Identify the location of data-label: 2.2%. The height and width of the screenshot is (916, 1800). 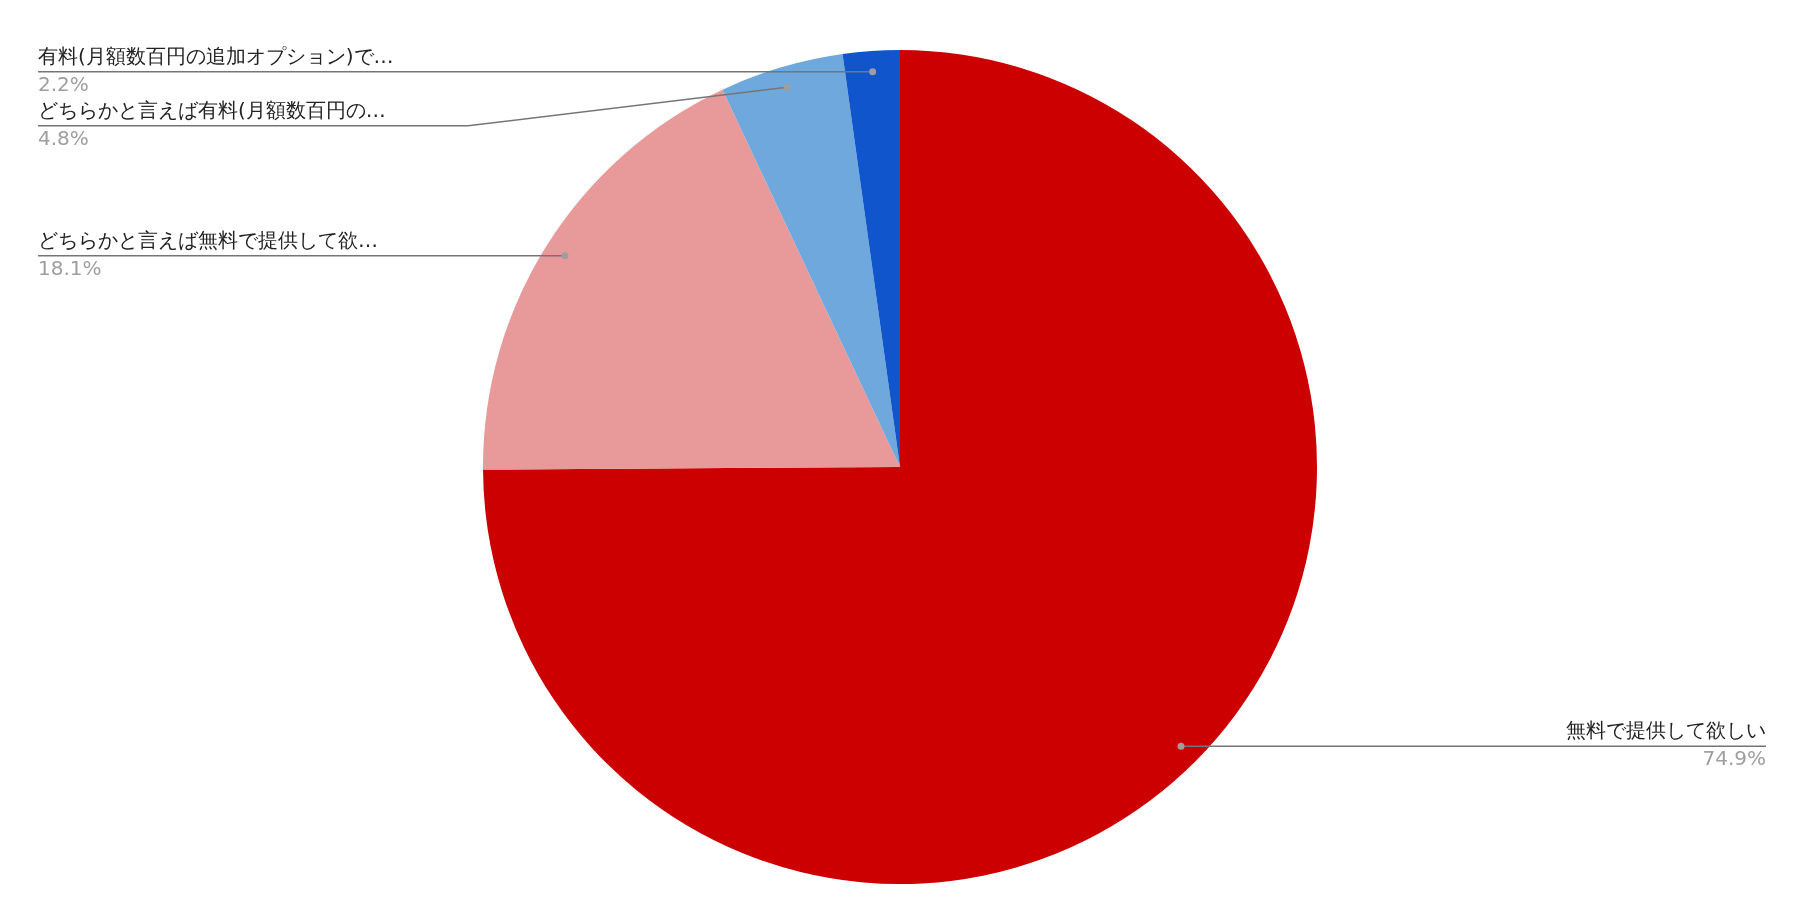
(63, 84).